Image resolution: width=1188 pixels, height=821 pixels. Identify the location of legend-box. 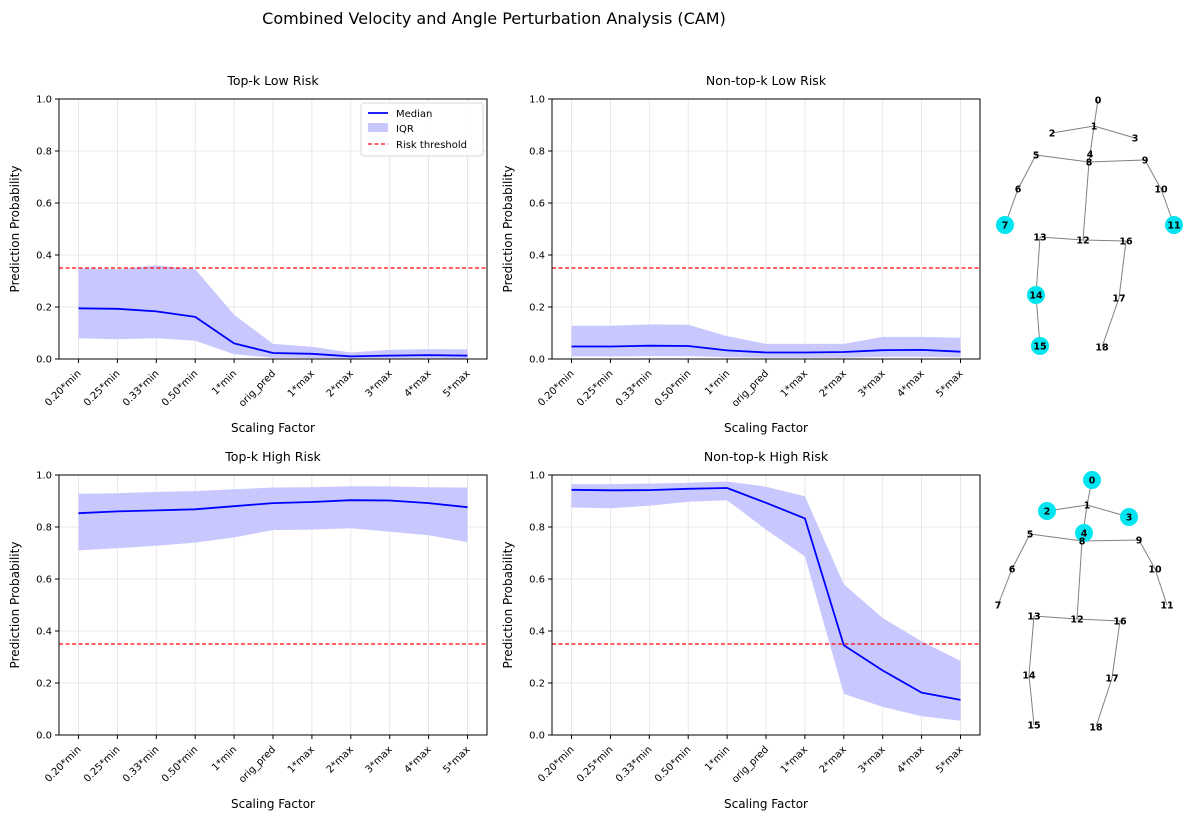
(422, 129).